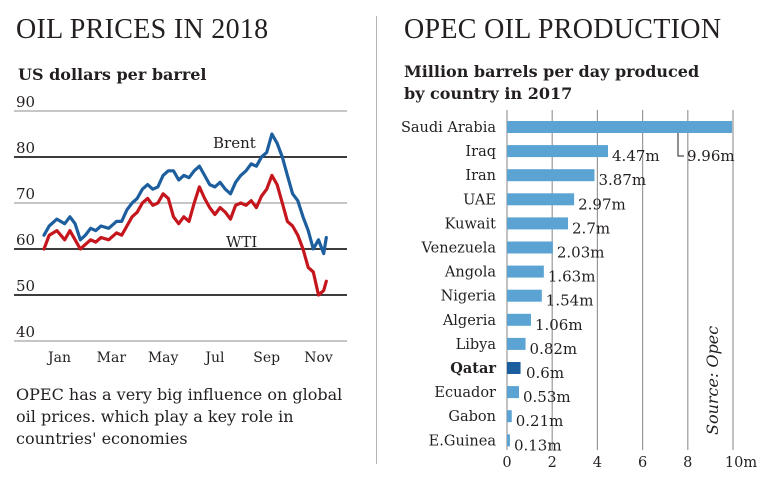 The width and height of the screenshot is (759, 482). I want to click on bar-nigeria, so click(524, 295).